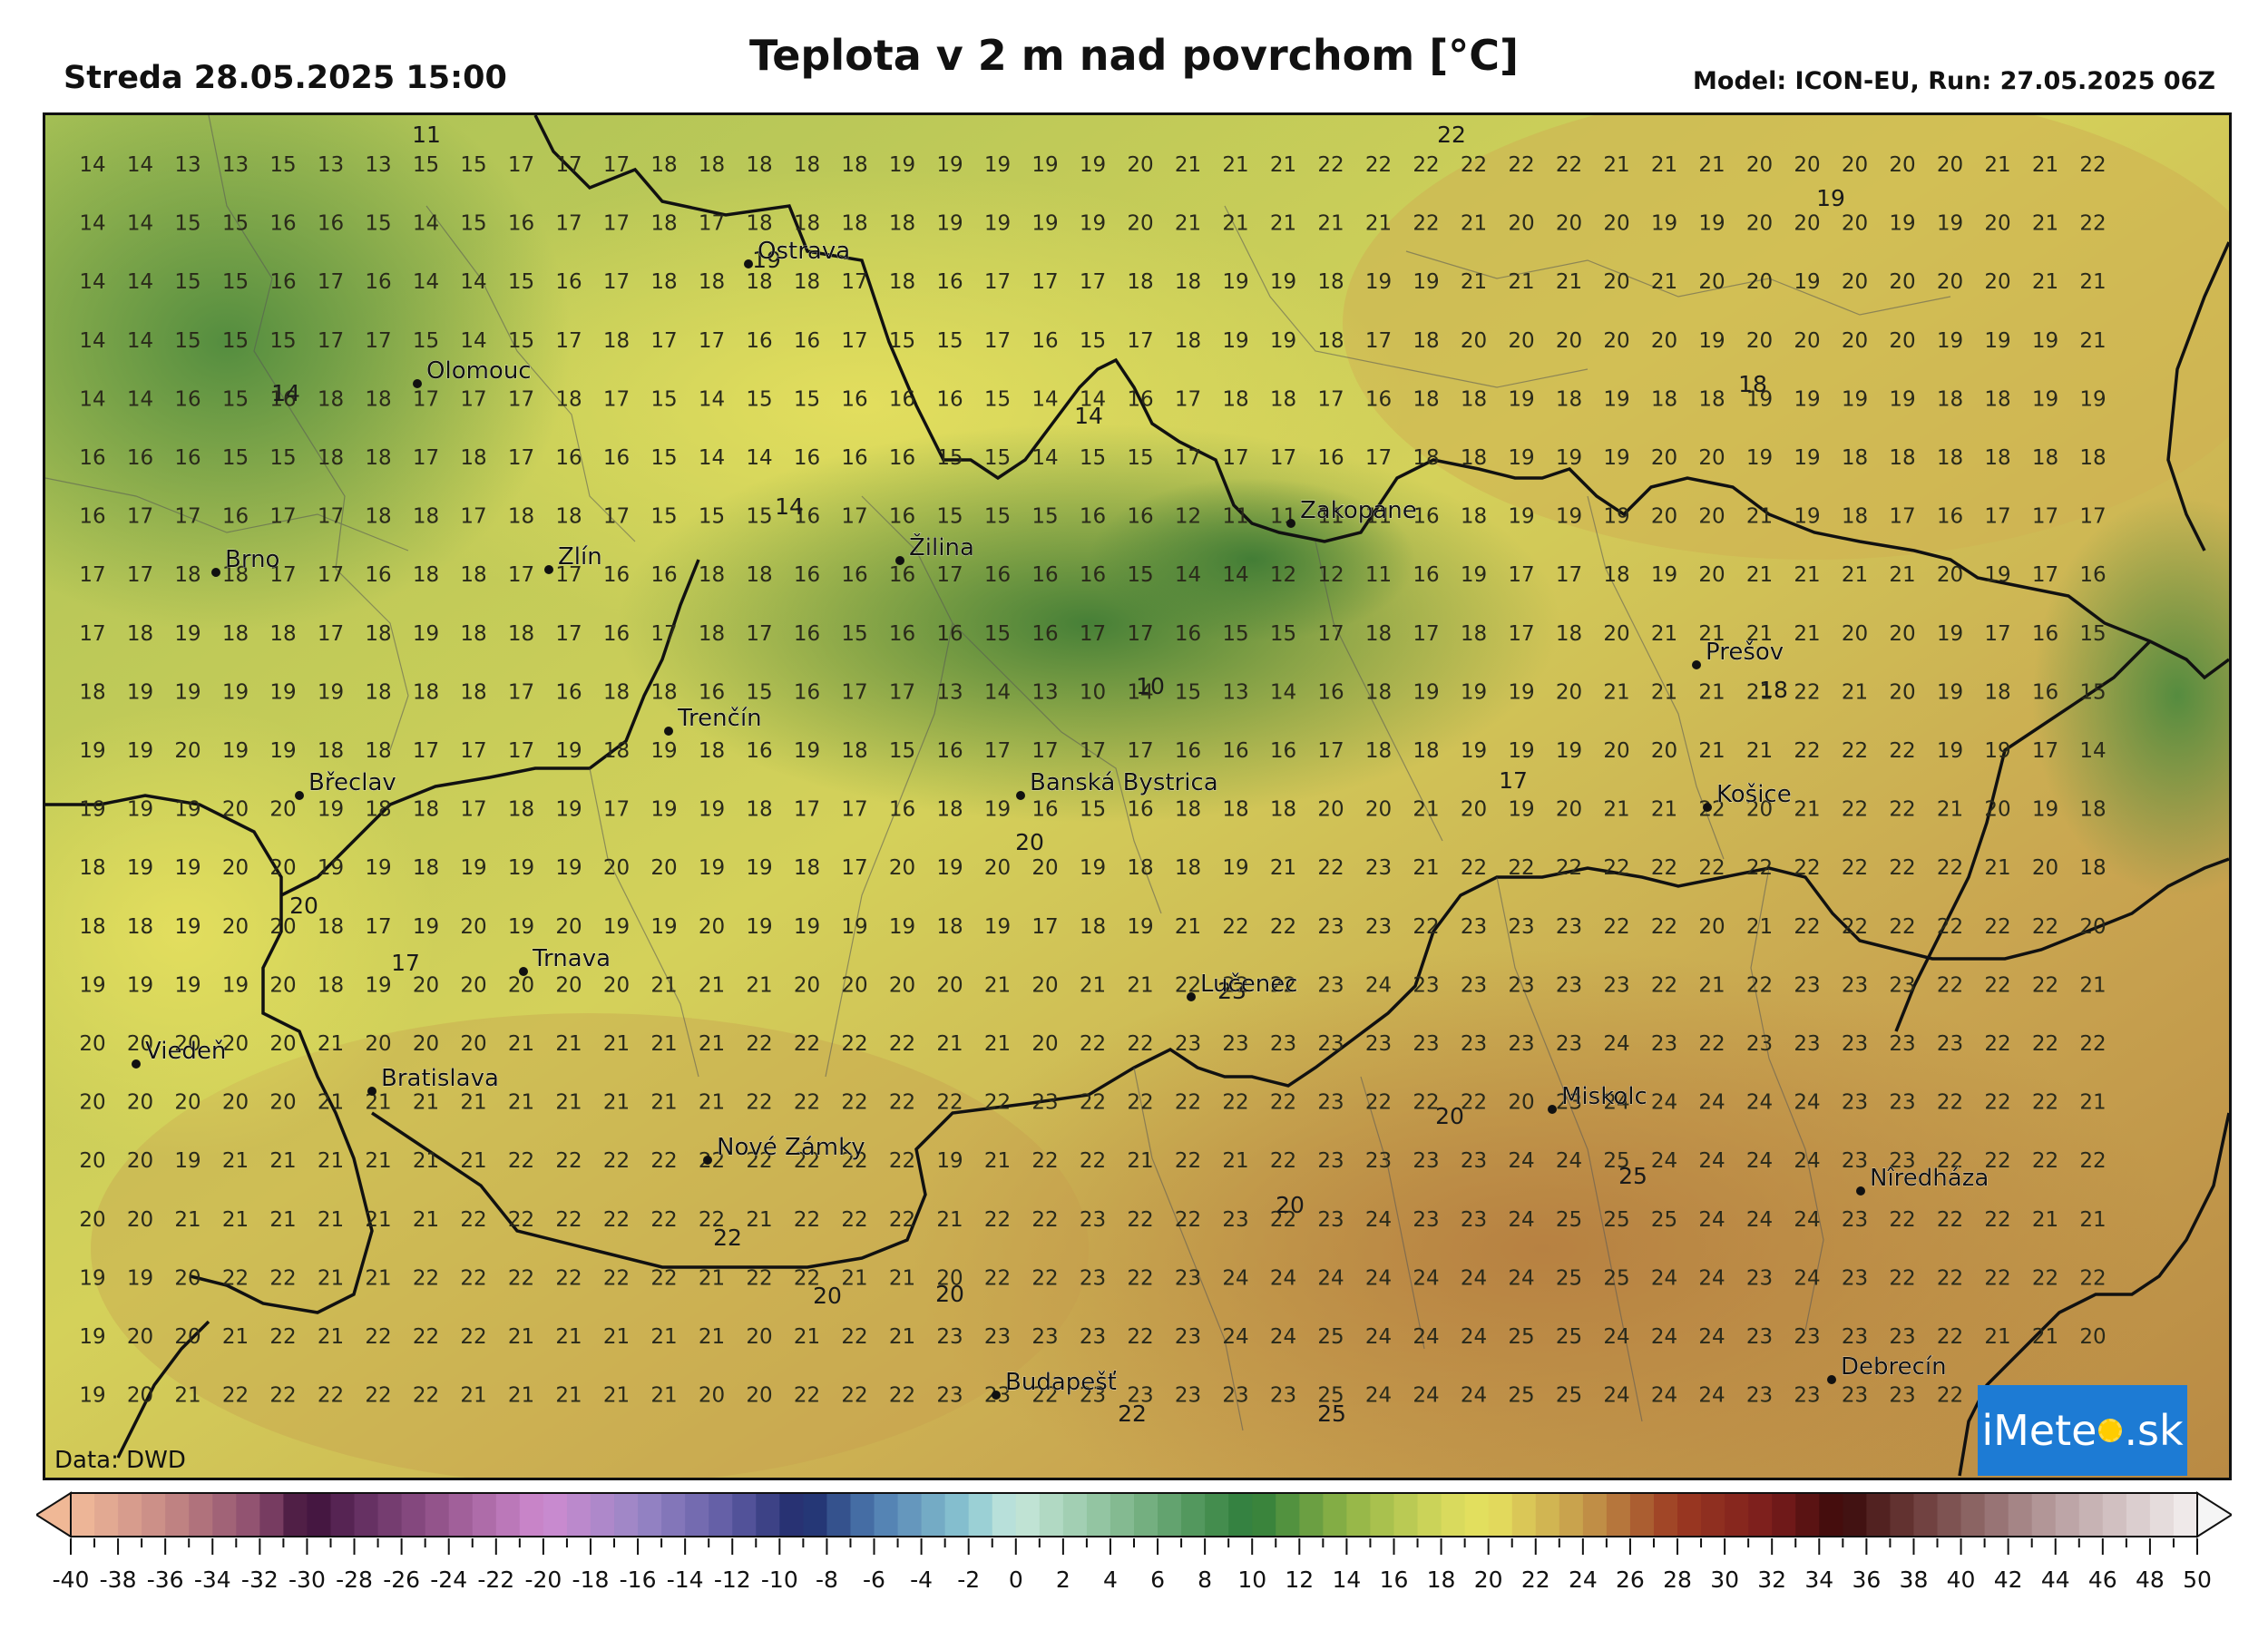 The width and height of the screenshot is (2268, 1630). Describe the element at coordinates (2083, 1430) in the screenshot. I see `imeteo-logo: iMete .sk` at that location.